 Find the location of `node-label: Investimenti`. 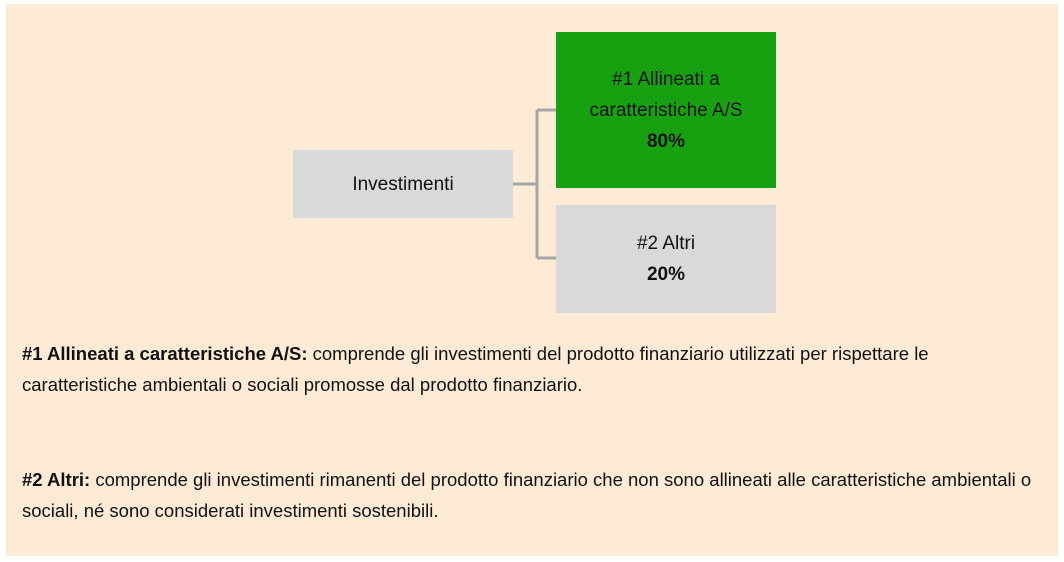

node-label: Investimenti is located at coordinates (403, 184).